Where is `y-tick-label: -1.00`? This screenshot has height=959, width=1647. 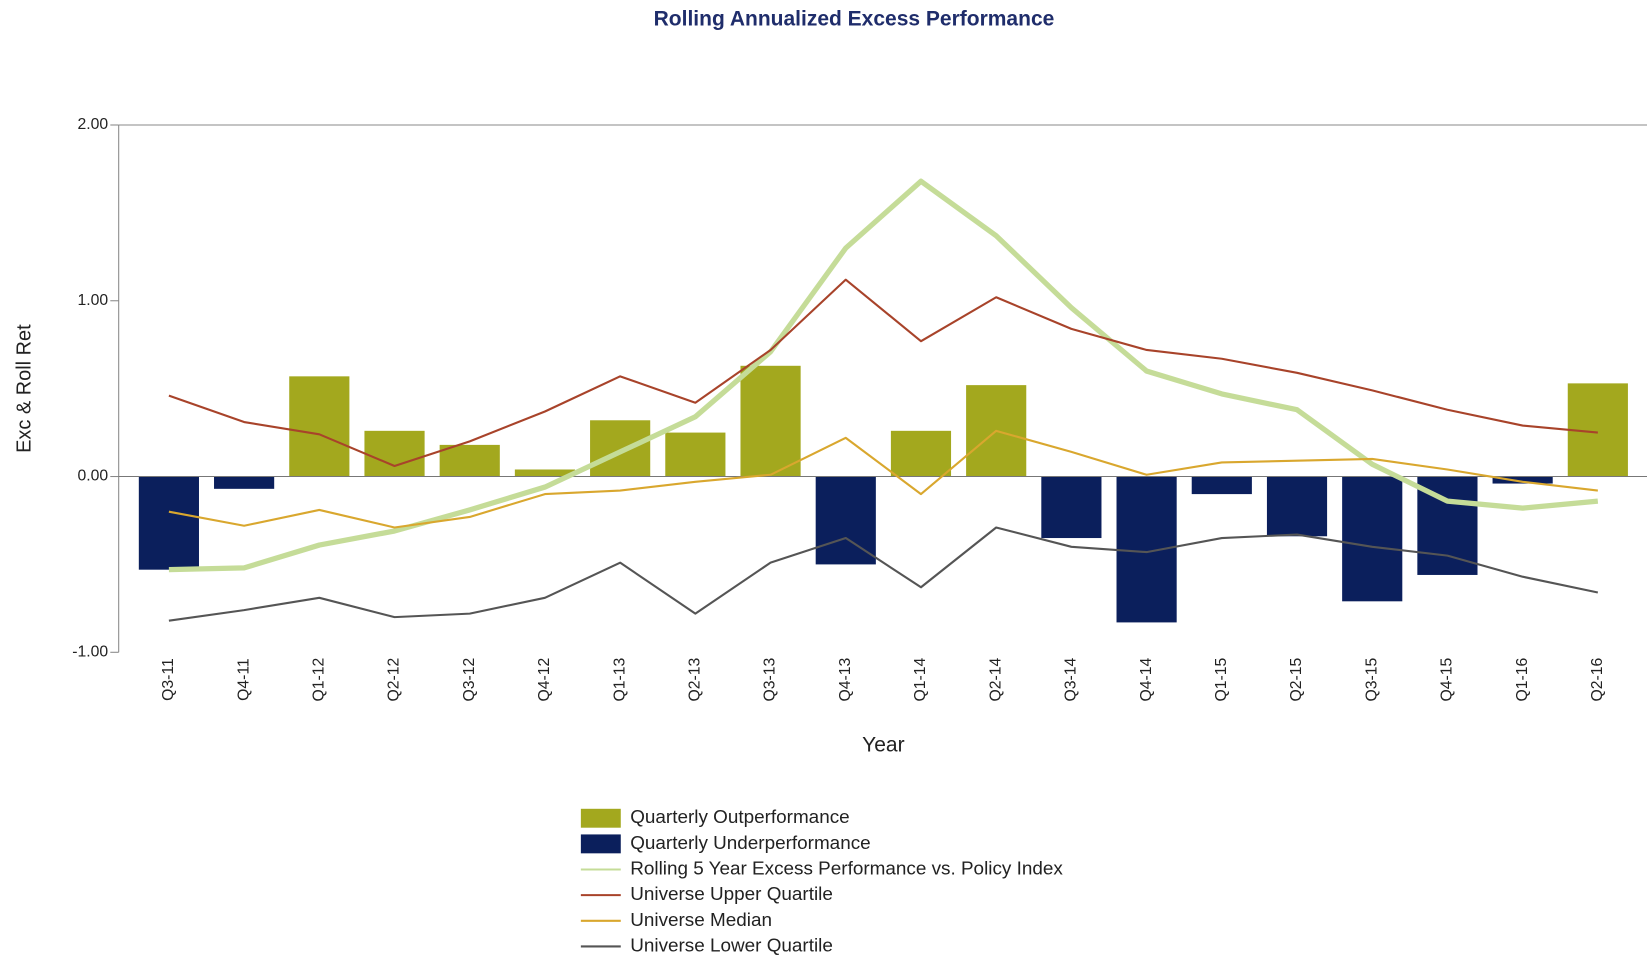
y-tick-label: -1.00 is located at coordinates (90, 651).